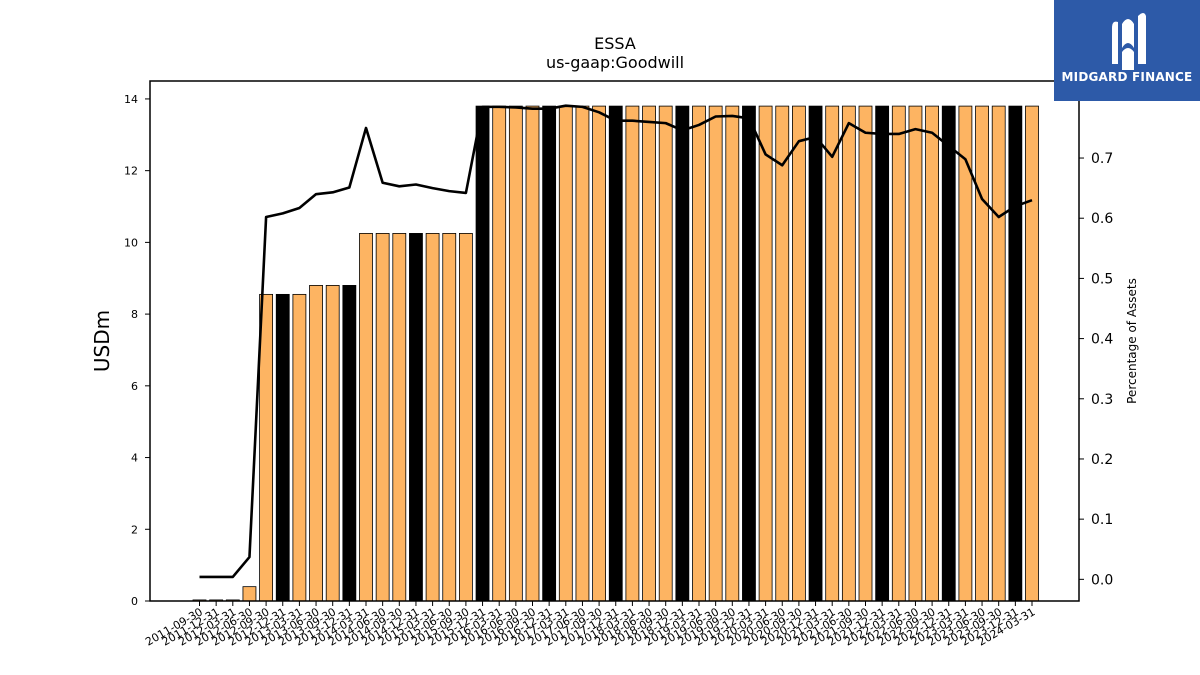  What do you see at coordinates (102, 341) in the screenshot?
I see `y-axis-label: USDm` at bounding box center [102, 341].